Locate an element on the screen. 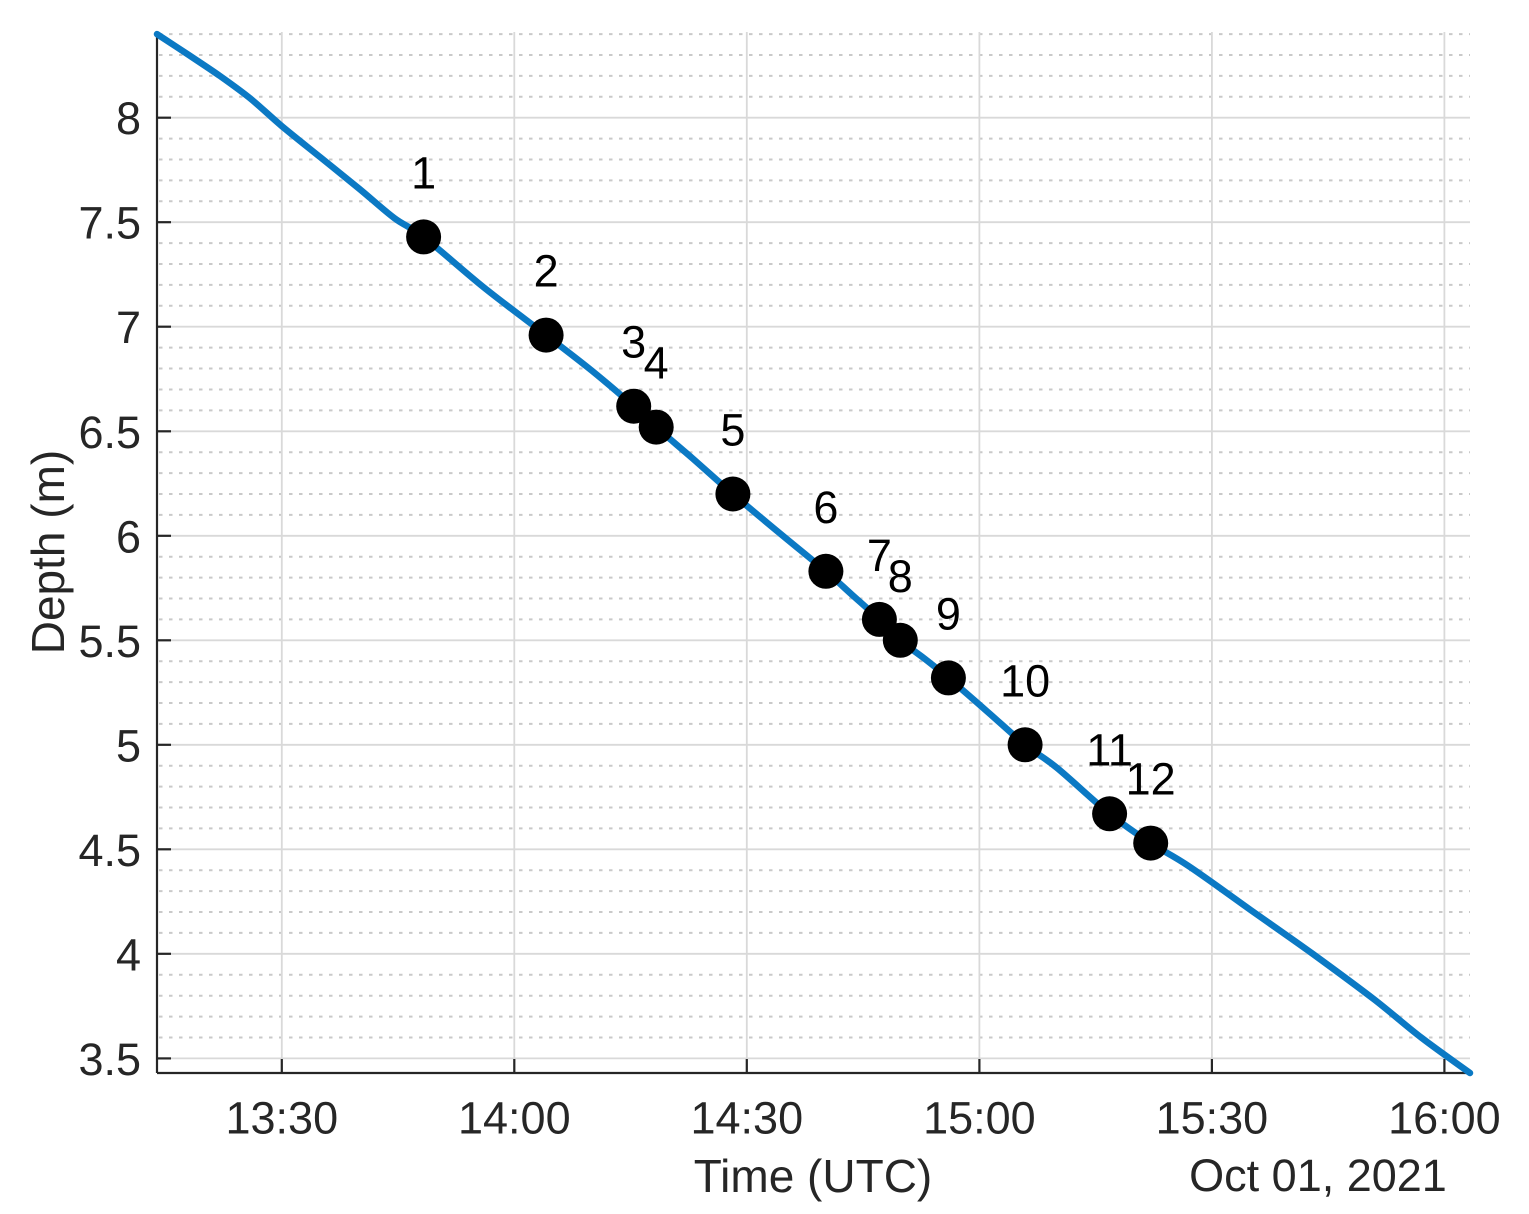 Image resolution: width=1529 pixels, height=1214 pixels. y-tick-label: 7 is located at coordinates (128, 327).